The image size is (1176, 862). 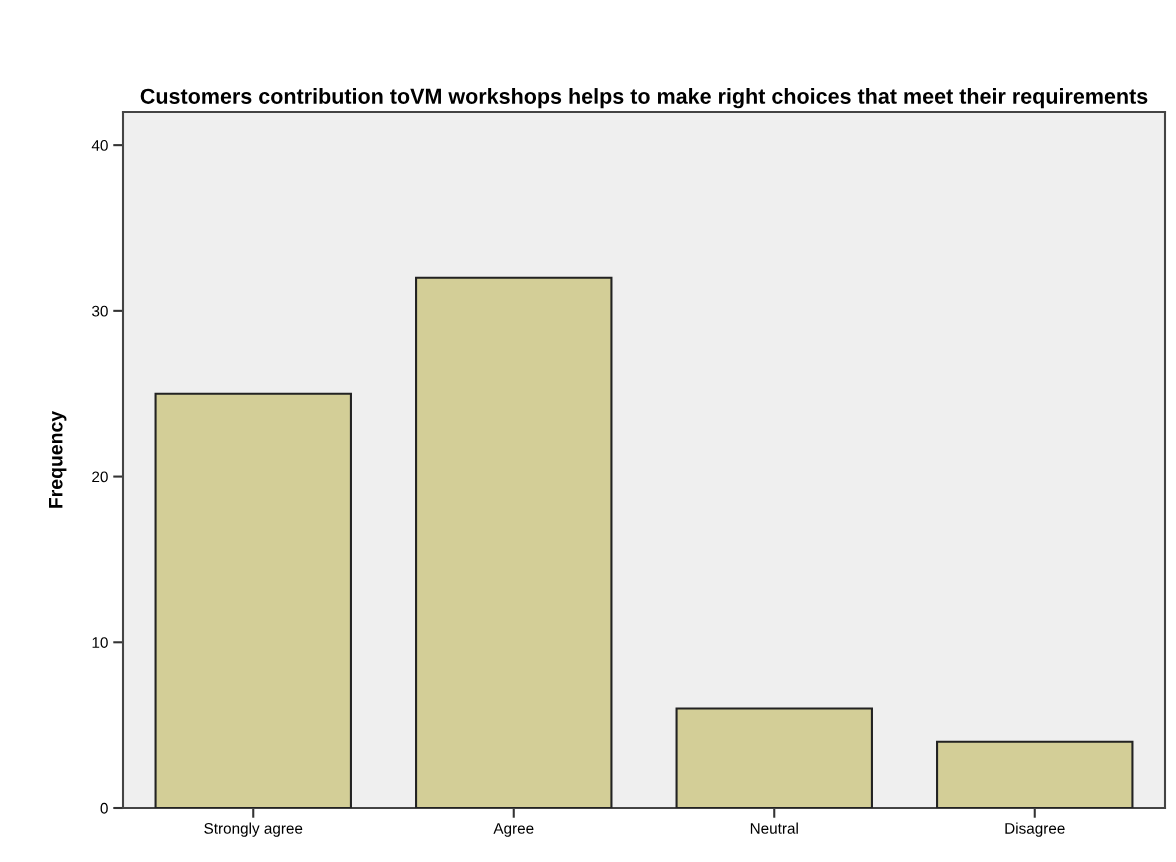 I want to click on y-tick-label: 40, so click(x=99, y=145).